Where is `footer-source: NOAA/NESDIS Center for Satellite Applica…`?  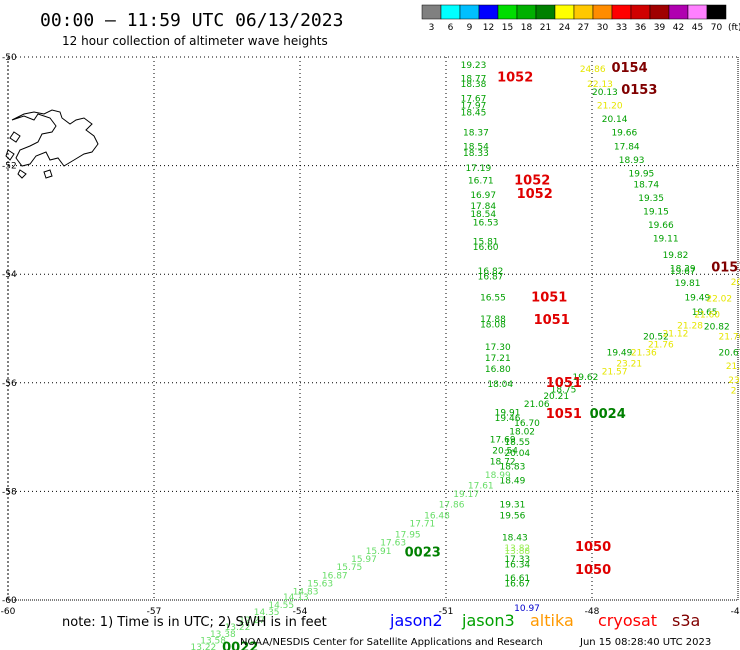 footer-source: NOAA/NESDIS Center for Satellite Applica… is located at coordinates (391, 642).